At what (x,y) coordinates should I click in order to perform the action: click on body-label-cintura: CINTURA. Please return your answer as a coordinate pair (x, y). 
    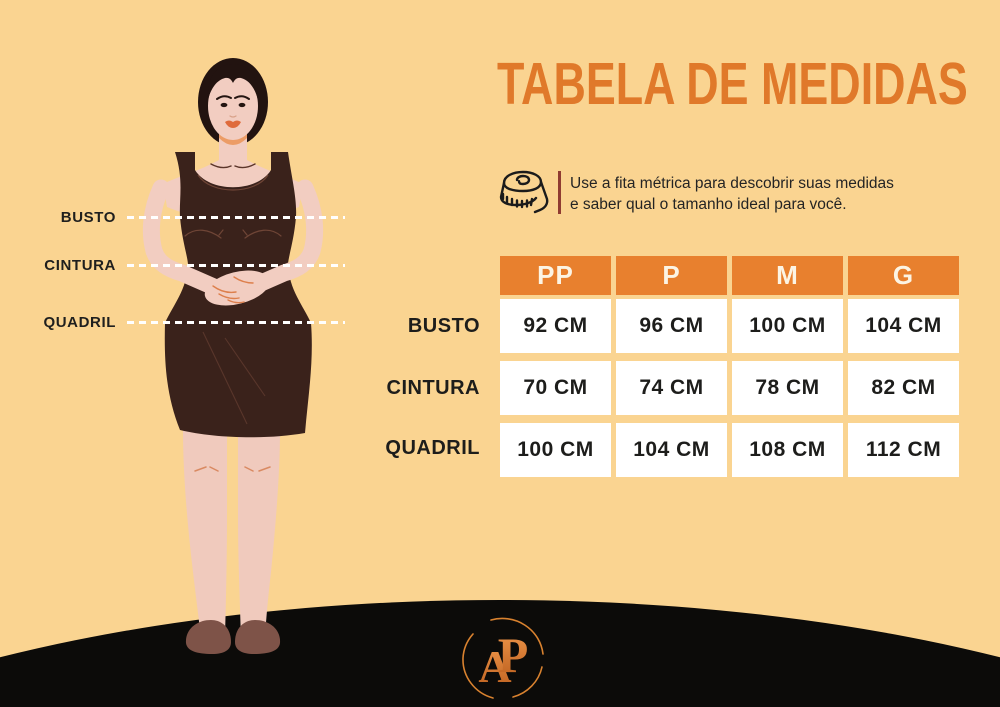
    Looking at the image, I should click on (80, 265).